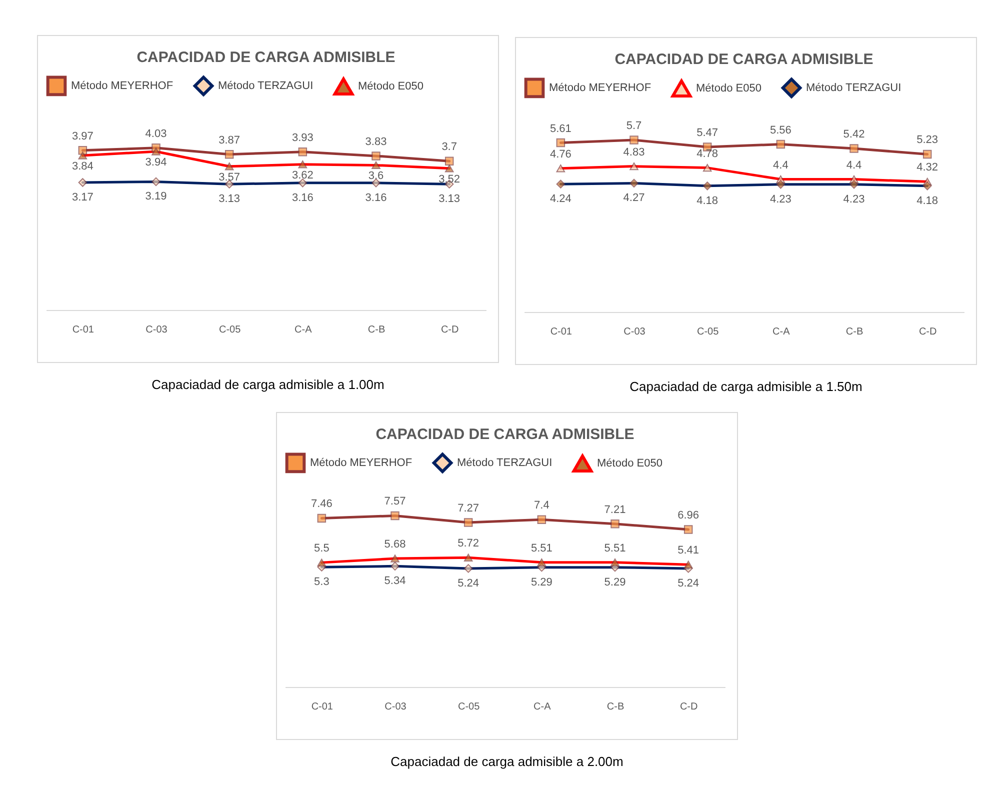 This screenshot has height=794, width=992. I want to click on data-label: 7.27, so click(469, 508).